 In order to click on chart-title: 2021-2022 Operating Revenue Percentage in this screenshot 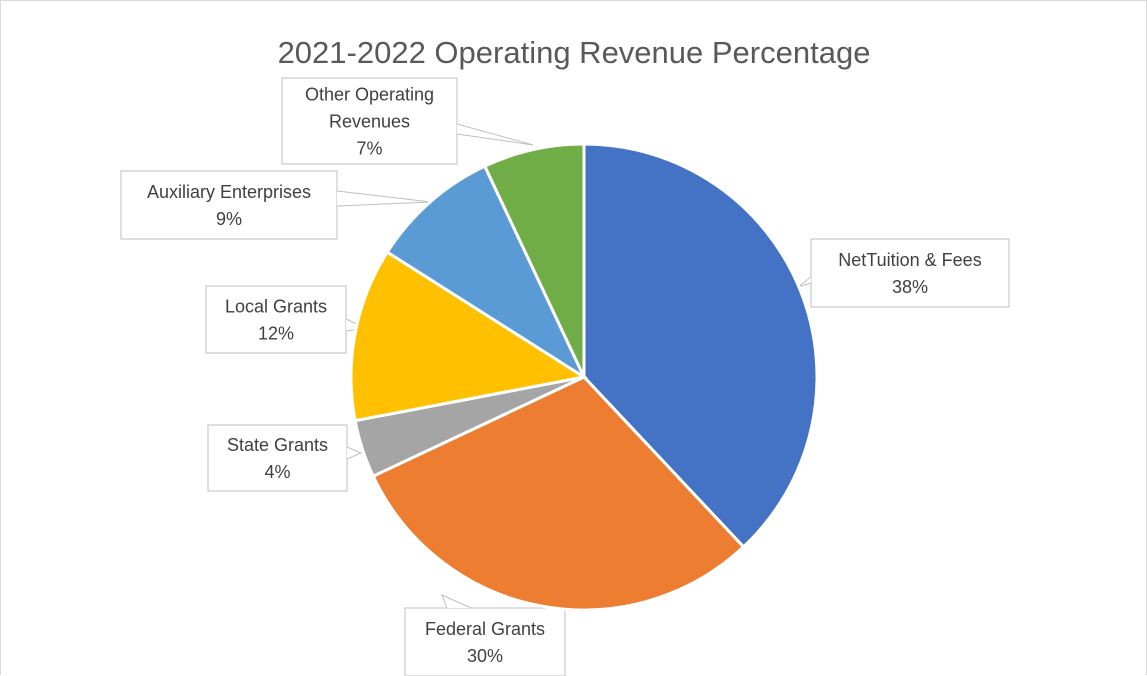, I will do `click(574, 52)`.